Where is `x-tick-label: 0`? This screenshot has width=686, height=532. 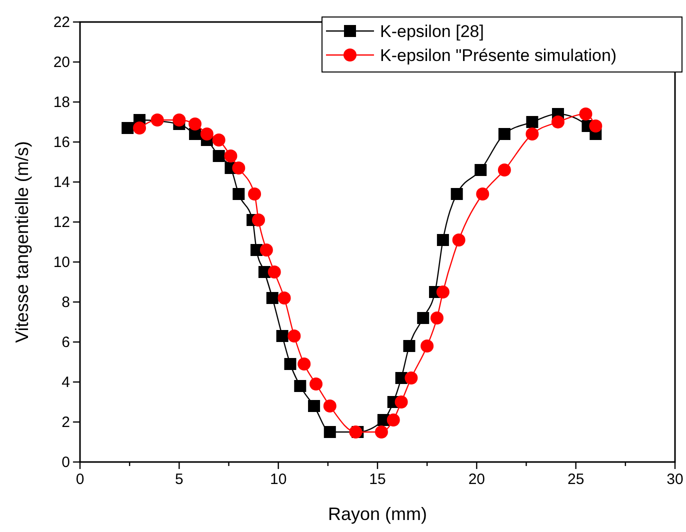
x-tick-label: 0 is located at coordinates (80, 479).